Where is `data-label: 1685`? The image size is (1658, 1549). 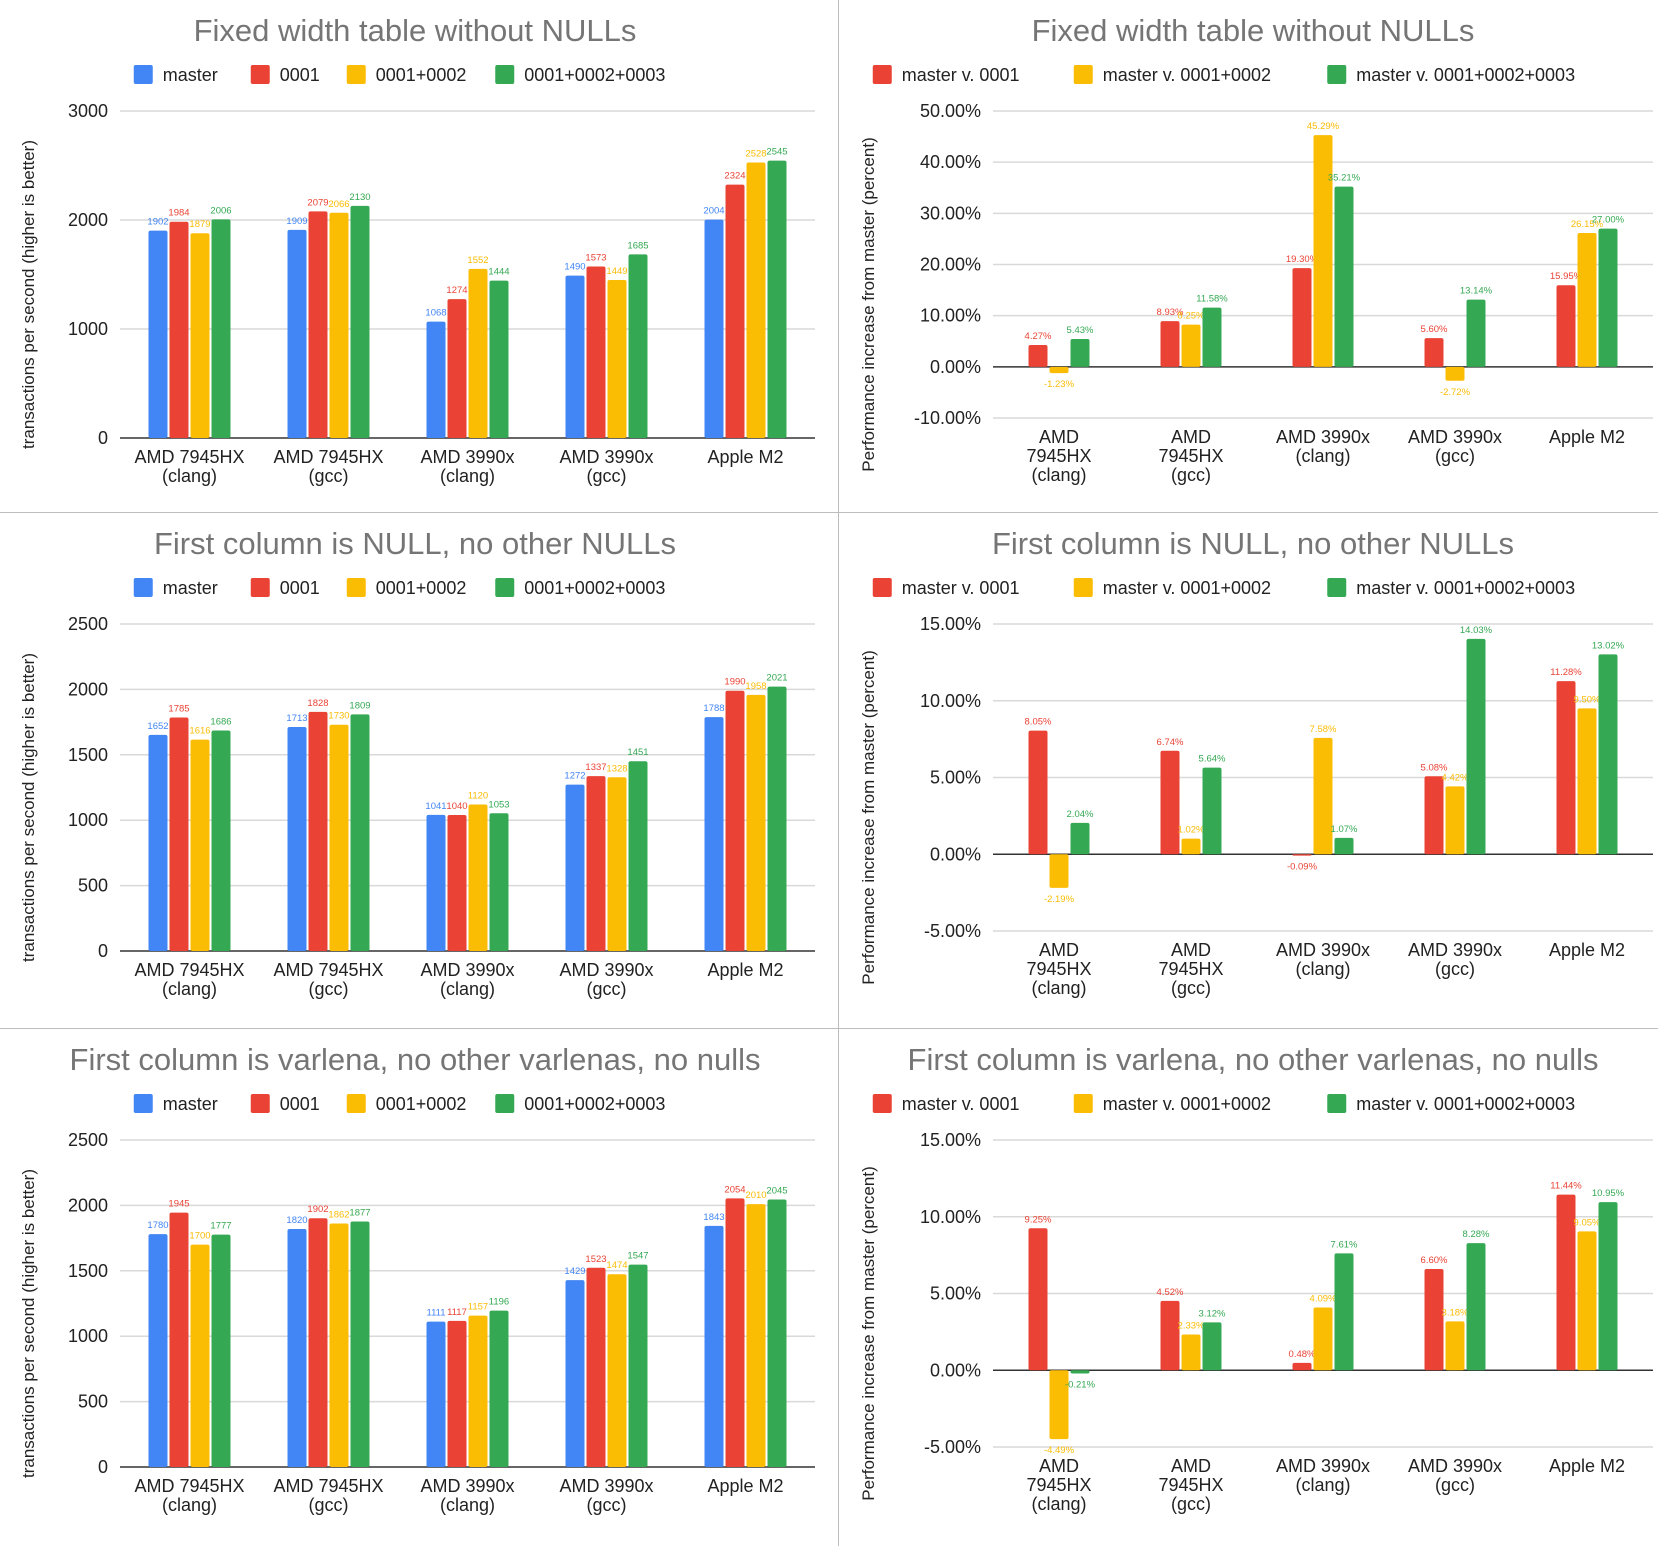 data-label: 1685 is located at coordinates (637, 245).